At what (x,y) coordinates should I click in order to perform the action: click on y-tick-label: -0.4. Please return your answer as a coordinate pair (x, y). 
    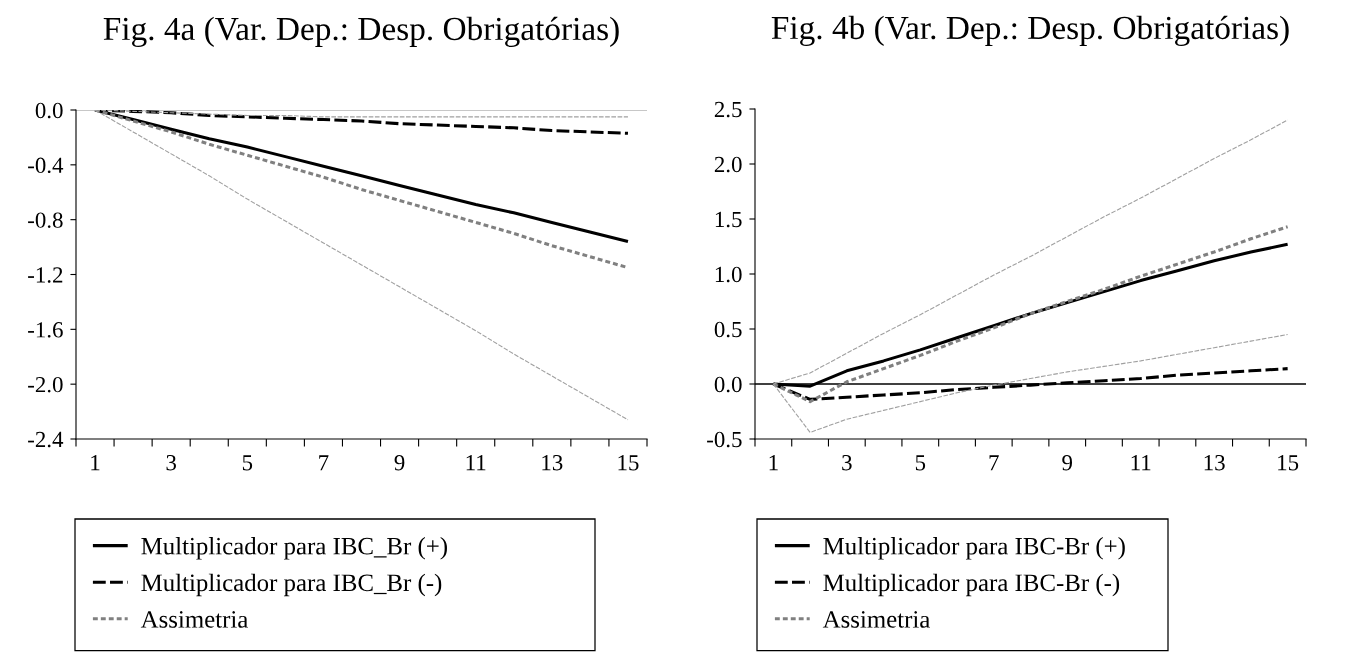
    Looking at the image, I should click on (46, 165).